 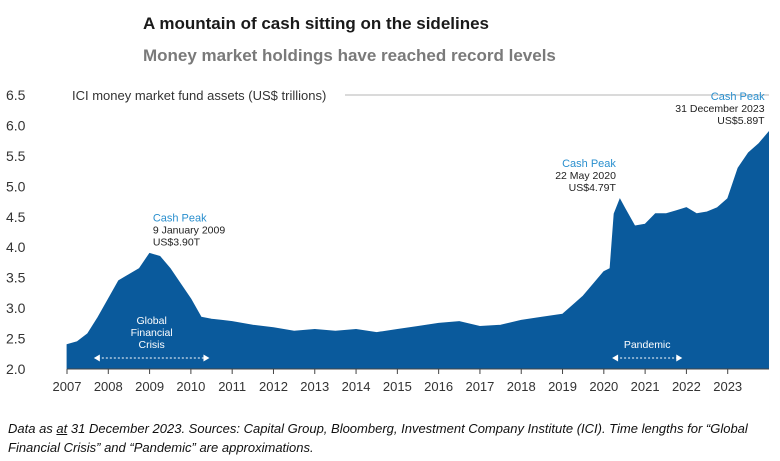 I want to click on period-label: Pandemic, so click(x=647, y=345).